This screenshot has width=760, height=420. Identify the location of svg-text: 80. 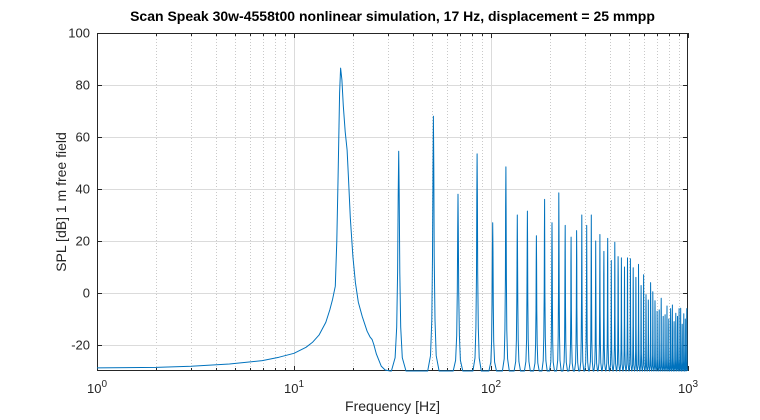
(83, 85).